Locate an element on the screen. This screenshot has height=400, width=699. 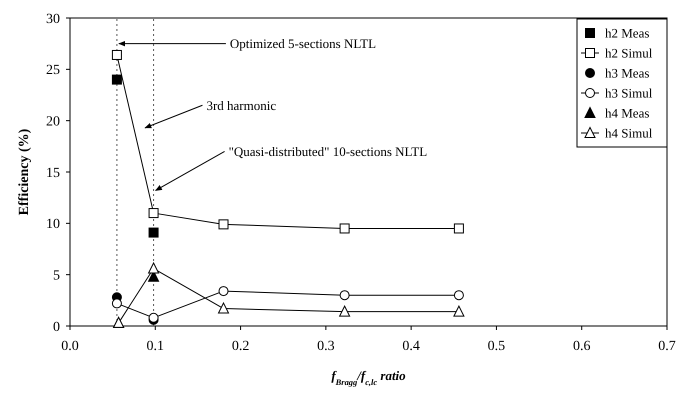
y-tick-label: 20 is located at coordinates (53, 122).